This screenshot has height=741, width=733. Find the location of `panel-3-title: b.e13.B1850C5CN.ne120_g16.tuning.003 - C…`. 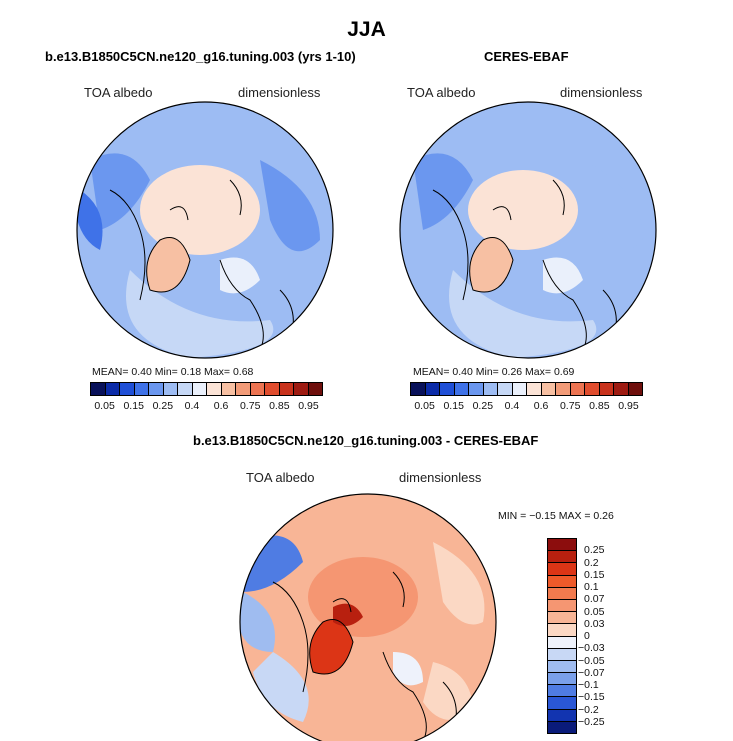

panel-3-title: b.e13.B1850C5CN.ne120_g16.tuning.003 - C… is located at coordinates (366, 440).